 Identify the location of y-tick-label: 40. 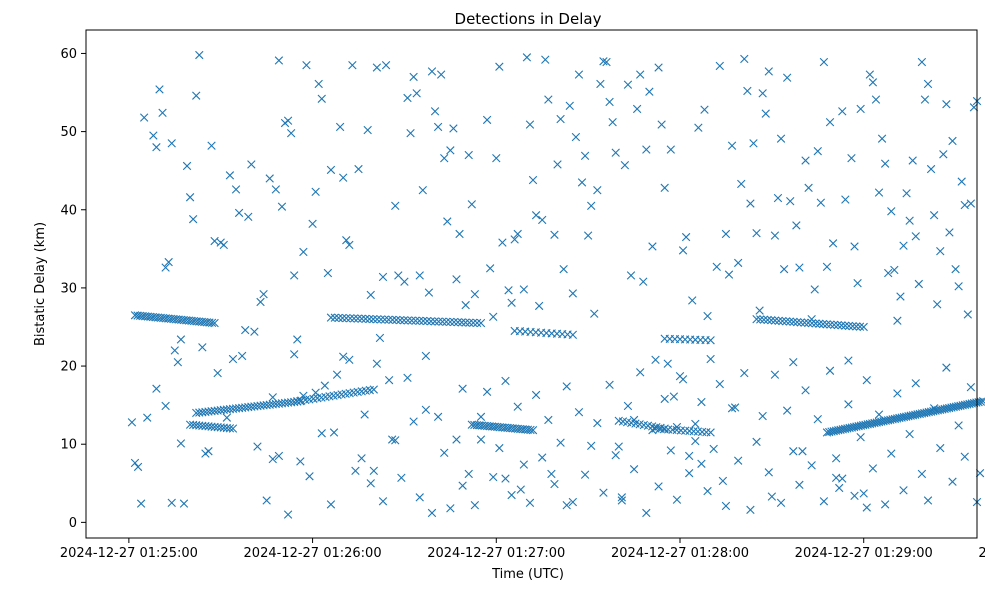
(68, 210).